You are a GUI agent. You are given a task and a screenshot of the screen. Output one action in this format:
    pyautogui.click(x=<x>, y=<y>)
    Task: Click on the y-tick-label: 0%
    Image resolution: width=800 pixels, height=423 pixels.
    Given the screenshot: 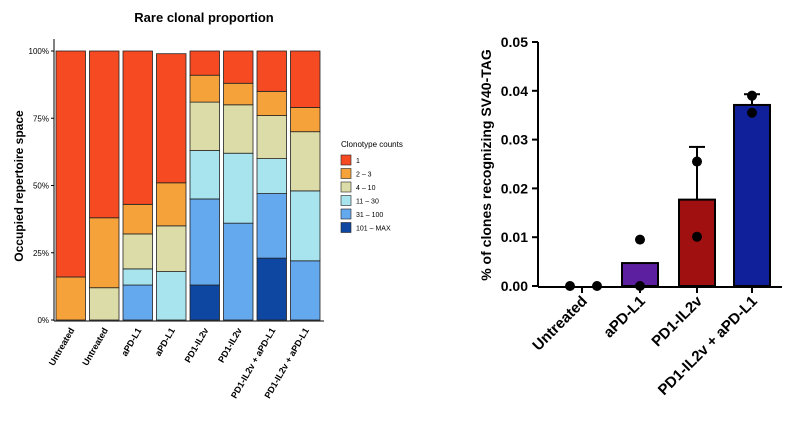 What is the action you would take?
    pyautogui.click(x=43, y=320)
    